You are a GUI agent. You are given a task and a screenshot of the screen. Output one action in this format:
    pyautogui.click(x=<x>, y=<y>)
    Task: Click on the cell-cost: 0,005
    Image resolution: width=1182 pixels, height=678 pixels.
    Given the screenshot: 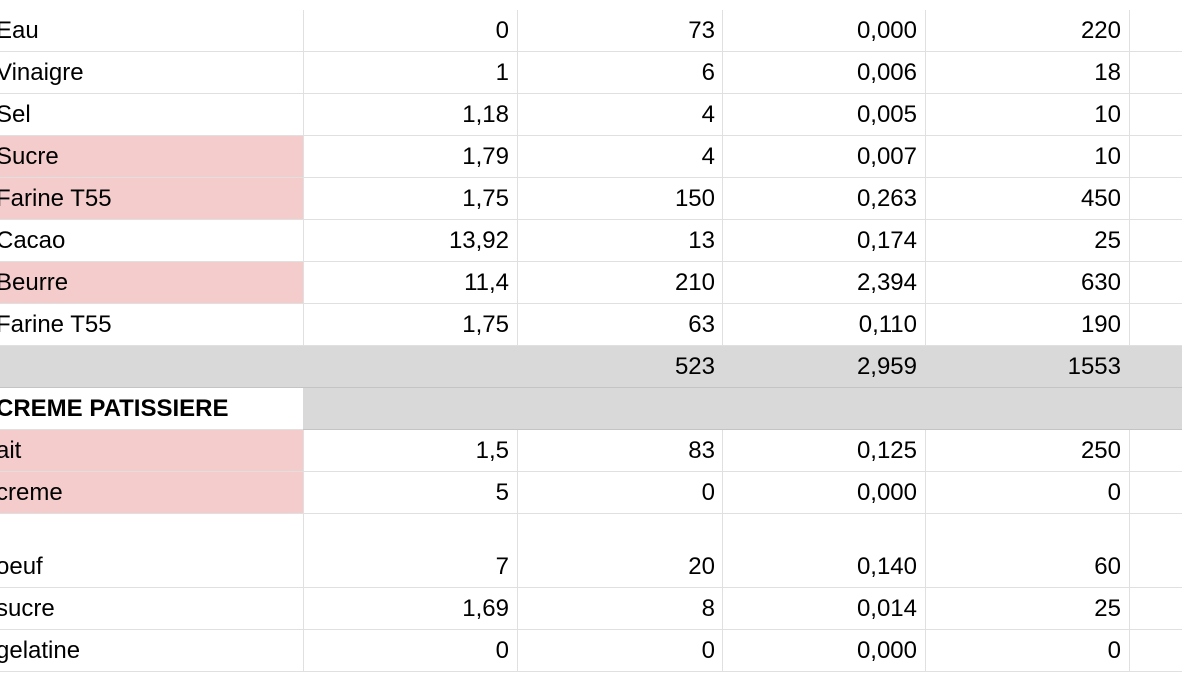 What is the action you would take?
    pyautogui.click(x=824, y=115)
    